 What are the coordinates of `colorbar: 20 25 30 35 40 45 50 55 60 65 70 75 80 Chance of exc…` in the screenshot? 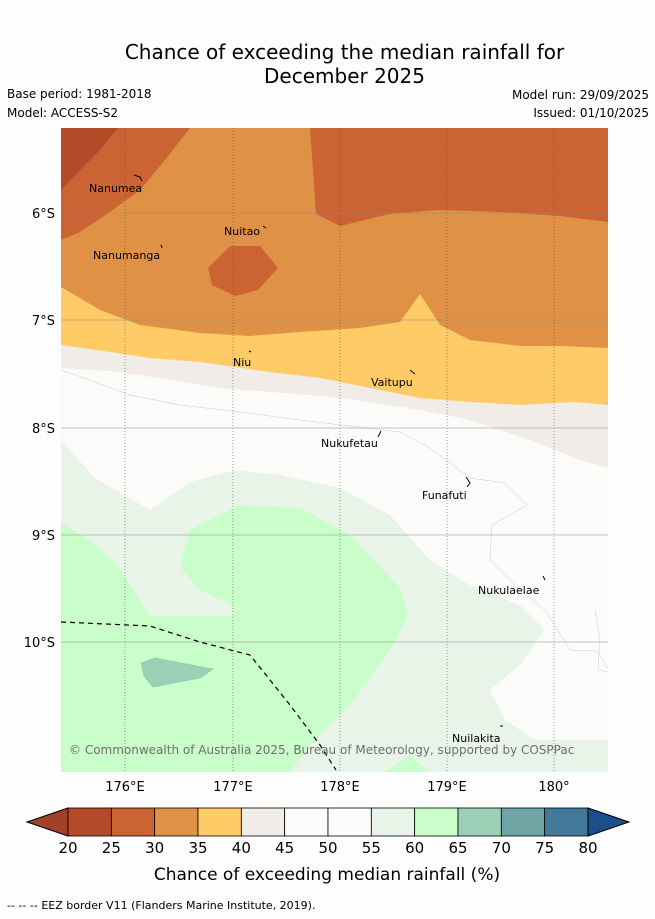 It's located at (328, 846).